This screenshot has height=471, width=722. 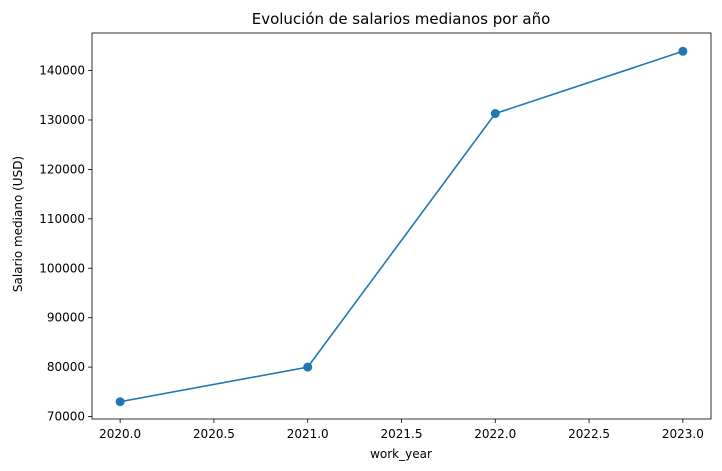 What do you see at coordinates (308, 434) in the screenshot?
I see `x-tick-label: 2021.0` at bounding box center [308, 434].